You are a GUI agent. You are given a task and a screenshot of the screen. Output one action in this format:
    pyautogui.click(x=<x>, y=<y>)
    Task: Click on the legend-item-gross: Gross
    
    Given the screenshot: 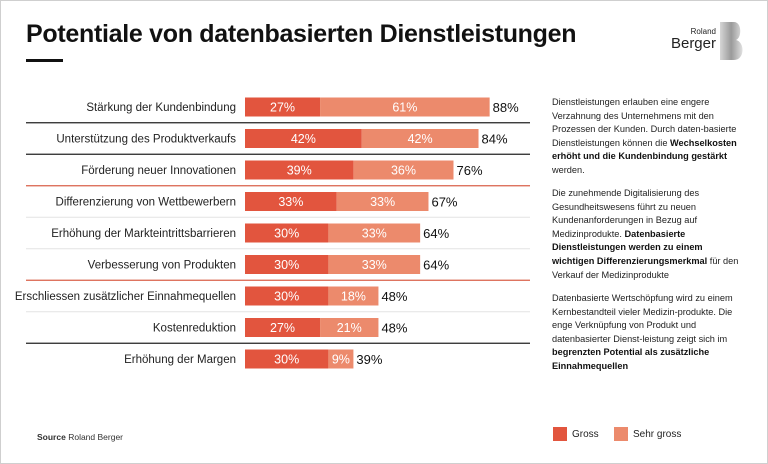 What is the action you would take?
    pyautogui.click(x=576, y=434)
    